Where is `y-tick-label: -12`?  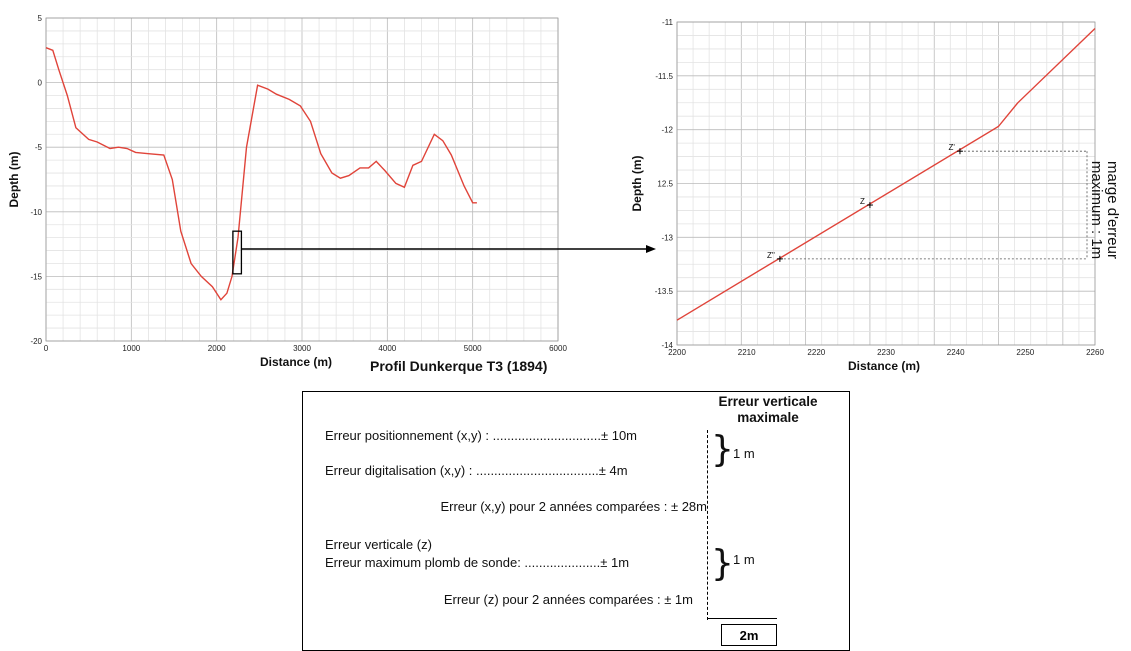 y-tick-label: -12 is located at coordinates (667, 130).